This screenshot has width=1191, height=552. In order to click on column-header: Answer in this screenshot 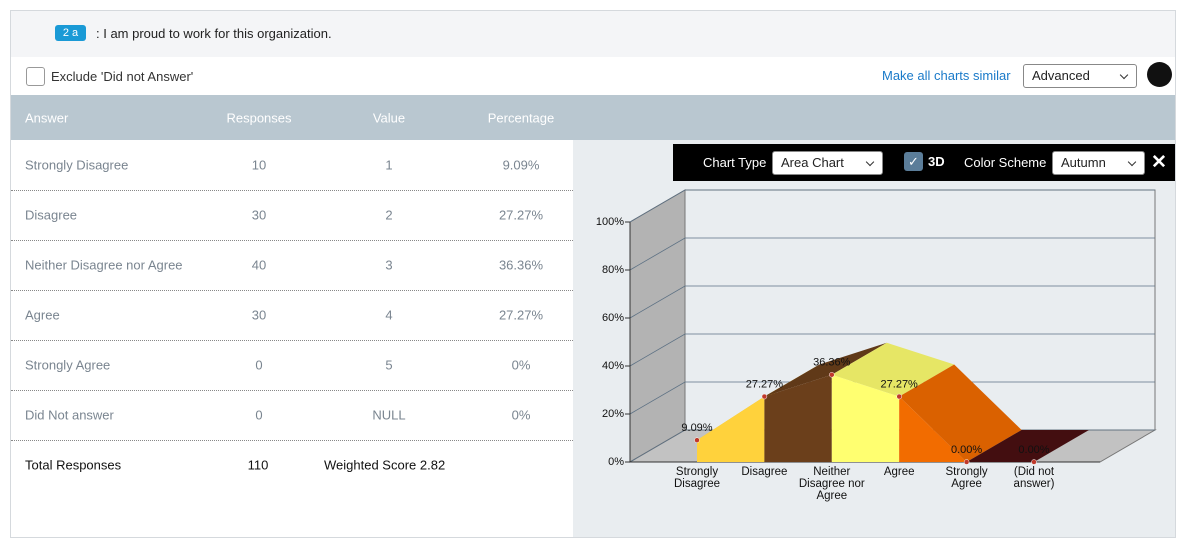, I will do `click(47, 118)`.